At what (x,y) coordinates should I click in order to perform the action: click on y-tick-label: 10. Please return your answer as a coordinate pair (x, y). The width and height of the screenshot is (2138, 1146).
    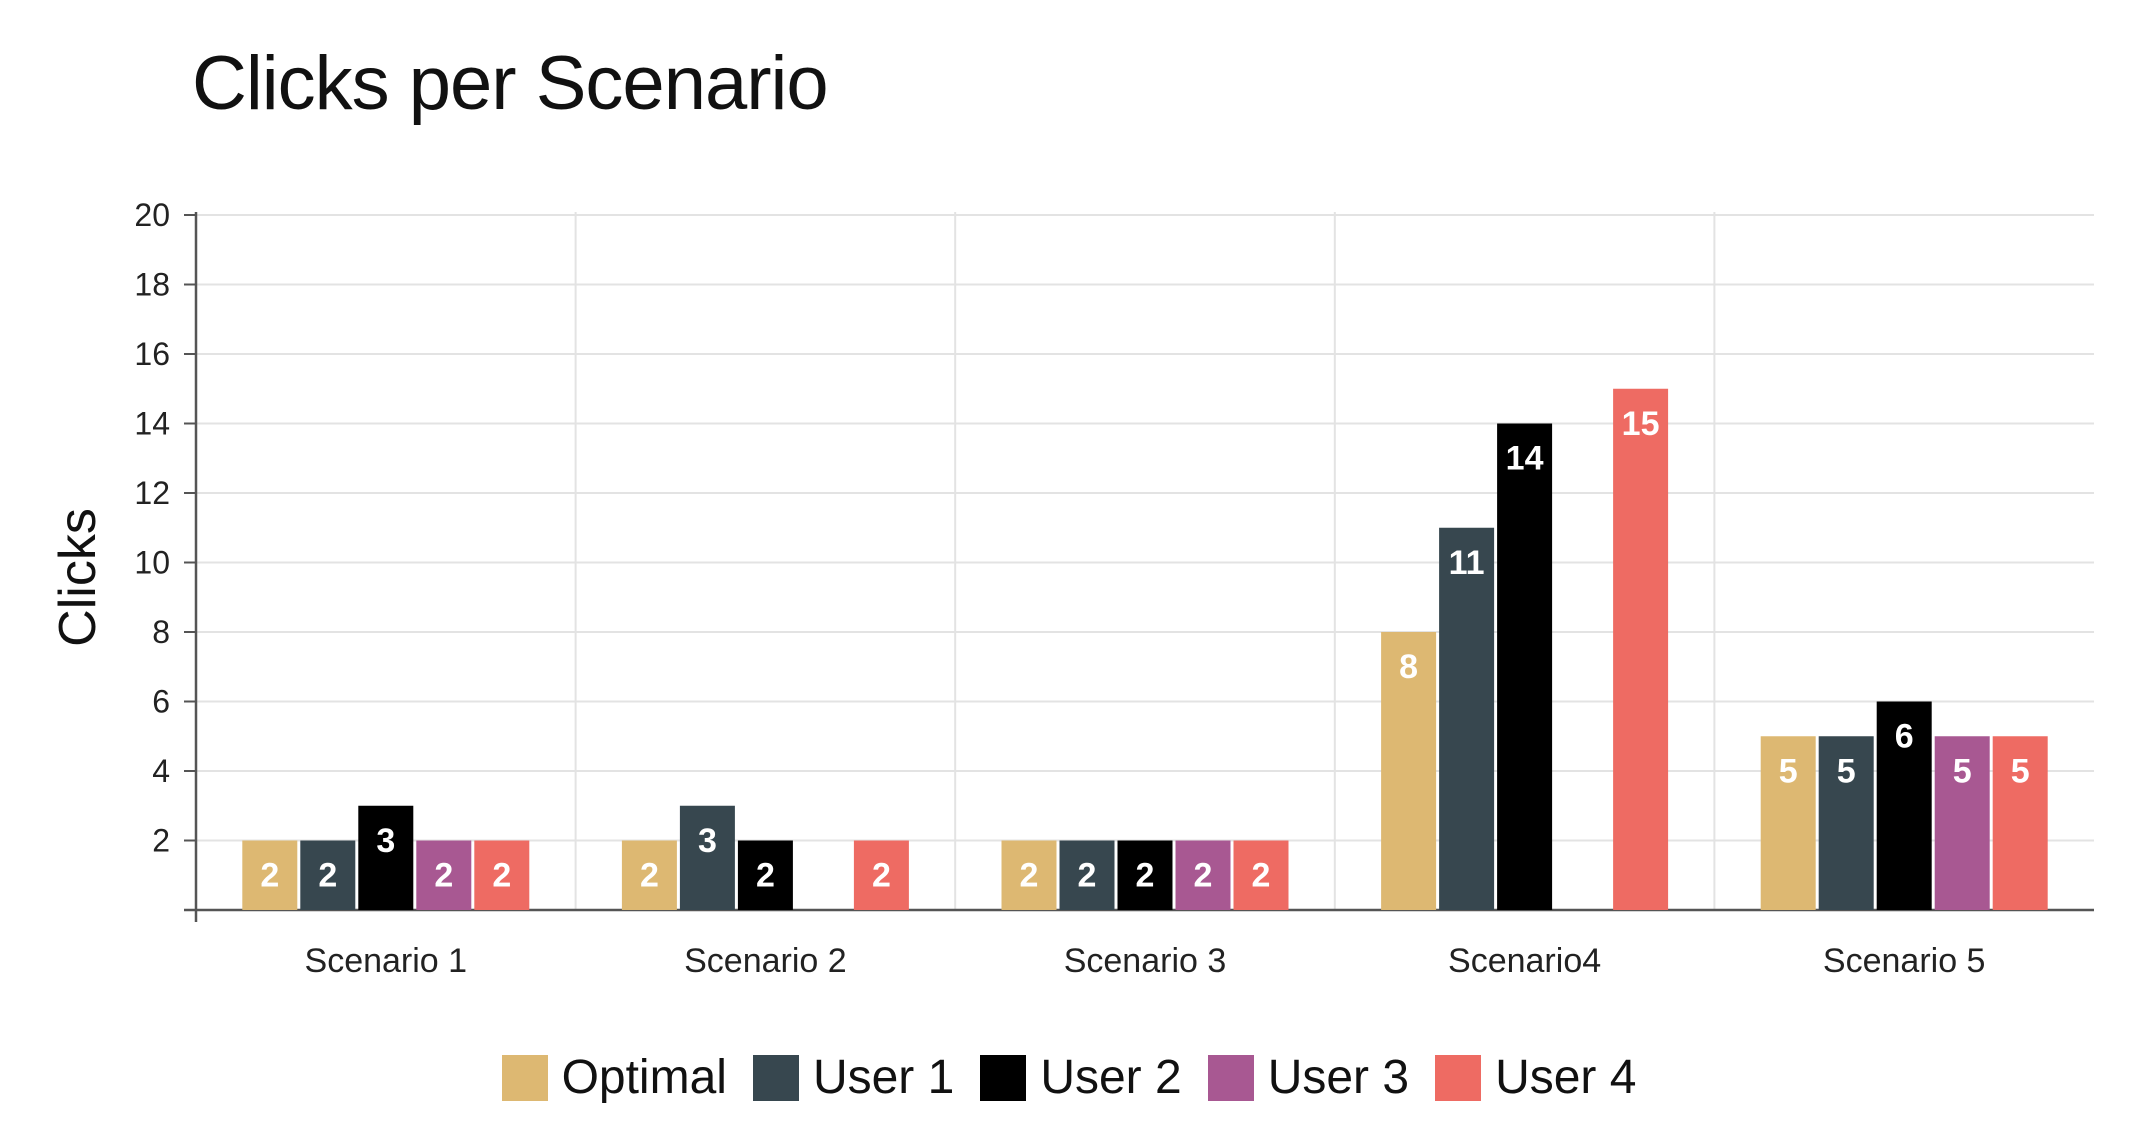
    Looking at the image, I should click on (152, 563).